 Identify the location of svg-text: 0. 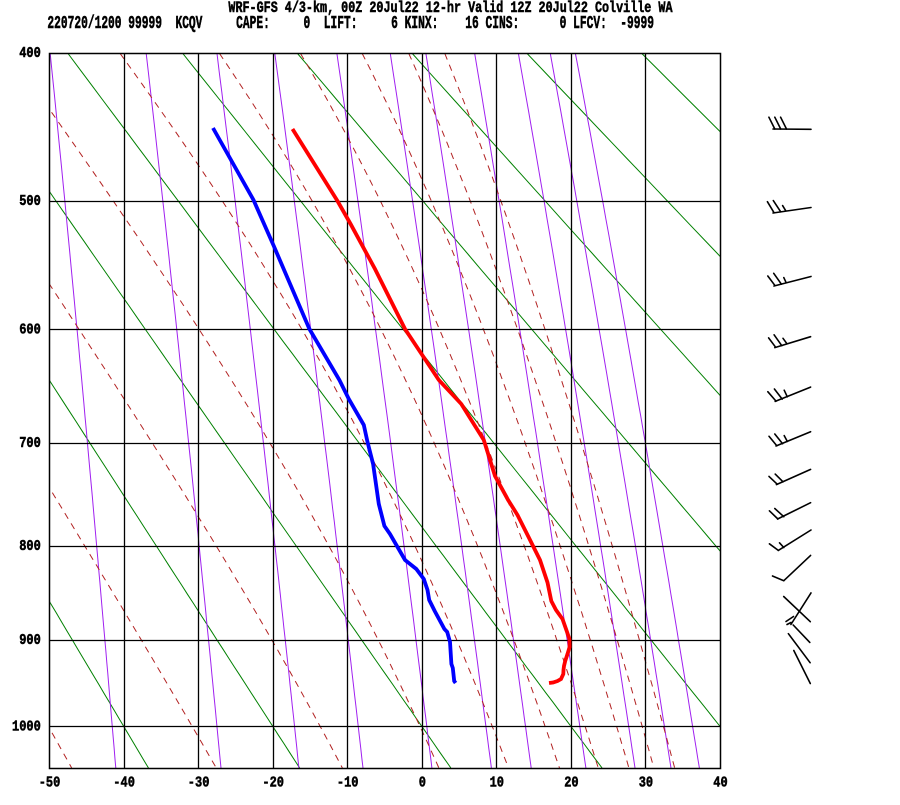
(422, 782).